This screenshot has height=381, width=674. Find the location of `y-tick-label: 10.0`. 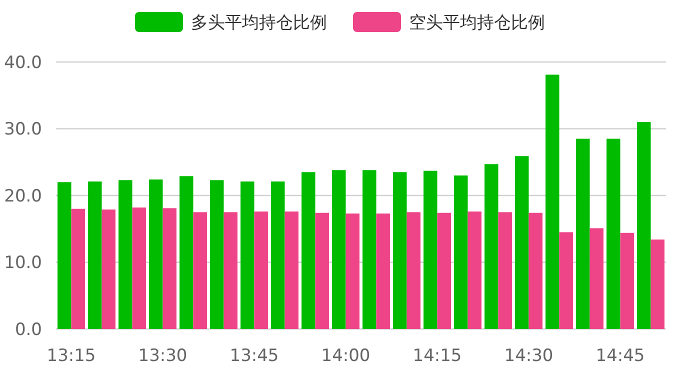

y-tick-label: 10.0 is located at coordinates (23, 263).